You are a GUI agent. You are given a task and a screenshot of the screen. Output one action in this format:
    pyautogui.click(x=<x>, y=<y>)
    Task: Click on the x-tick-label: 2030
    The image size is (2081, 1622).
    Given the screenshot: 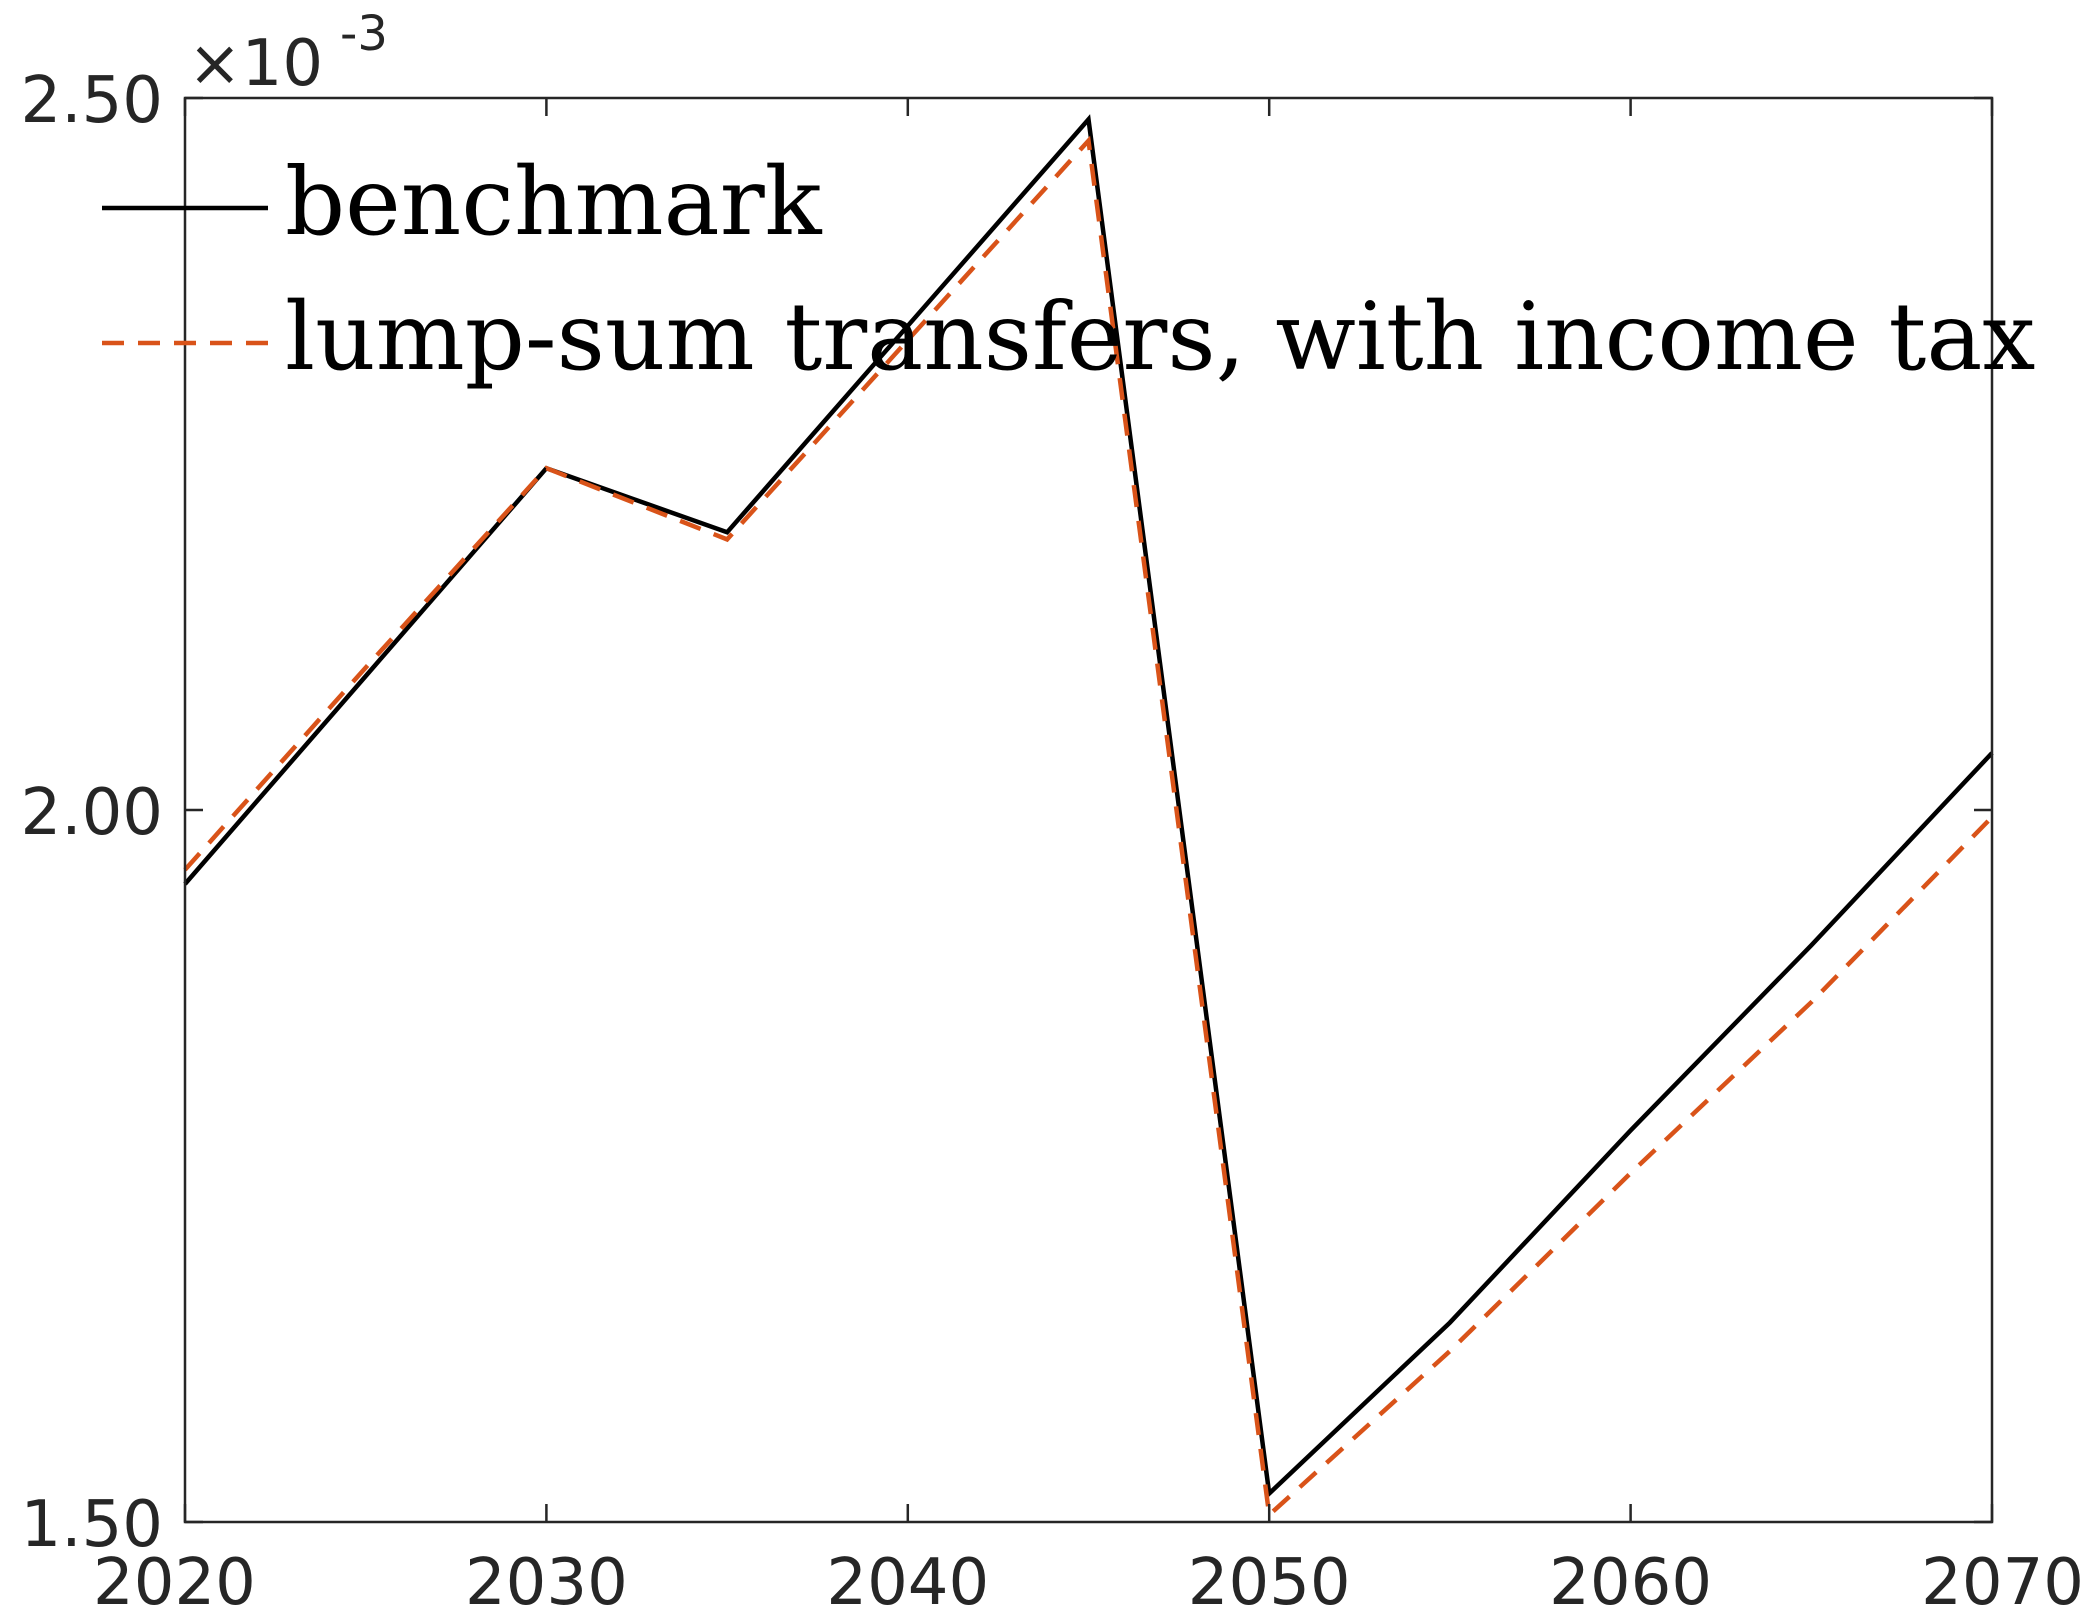 What is the action you would take?
    pyautogui.click(x=546, y=1583)
    